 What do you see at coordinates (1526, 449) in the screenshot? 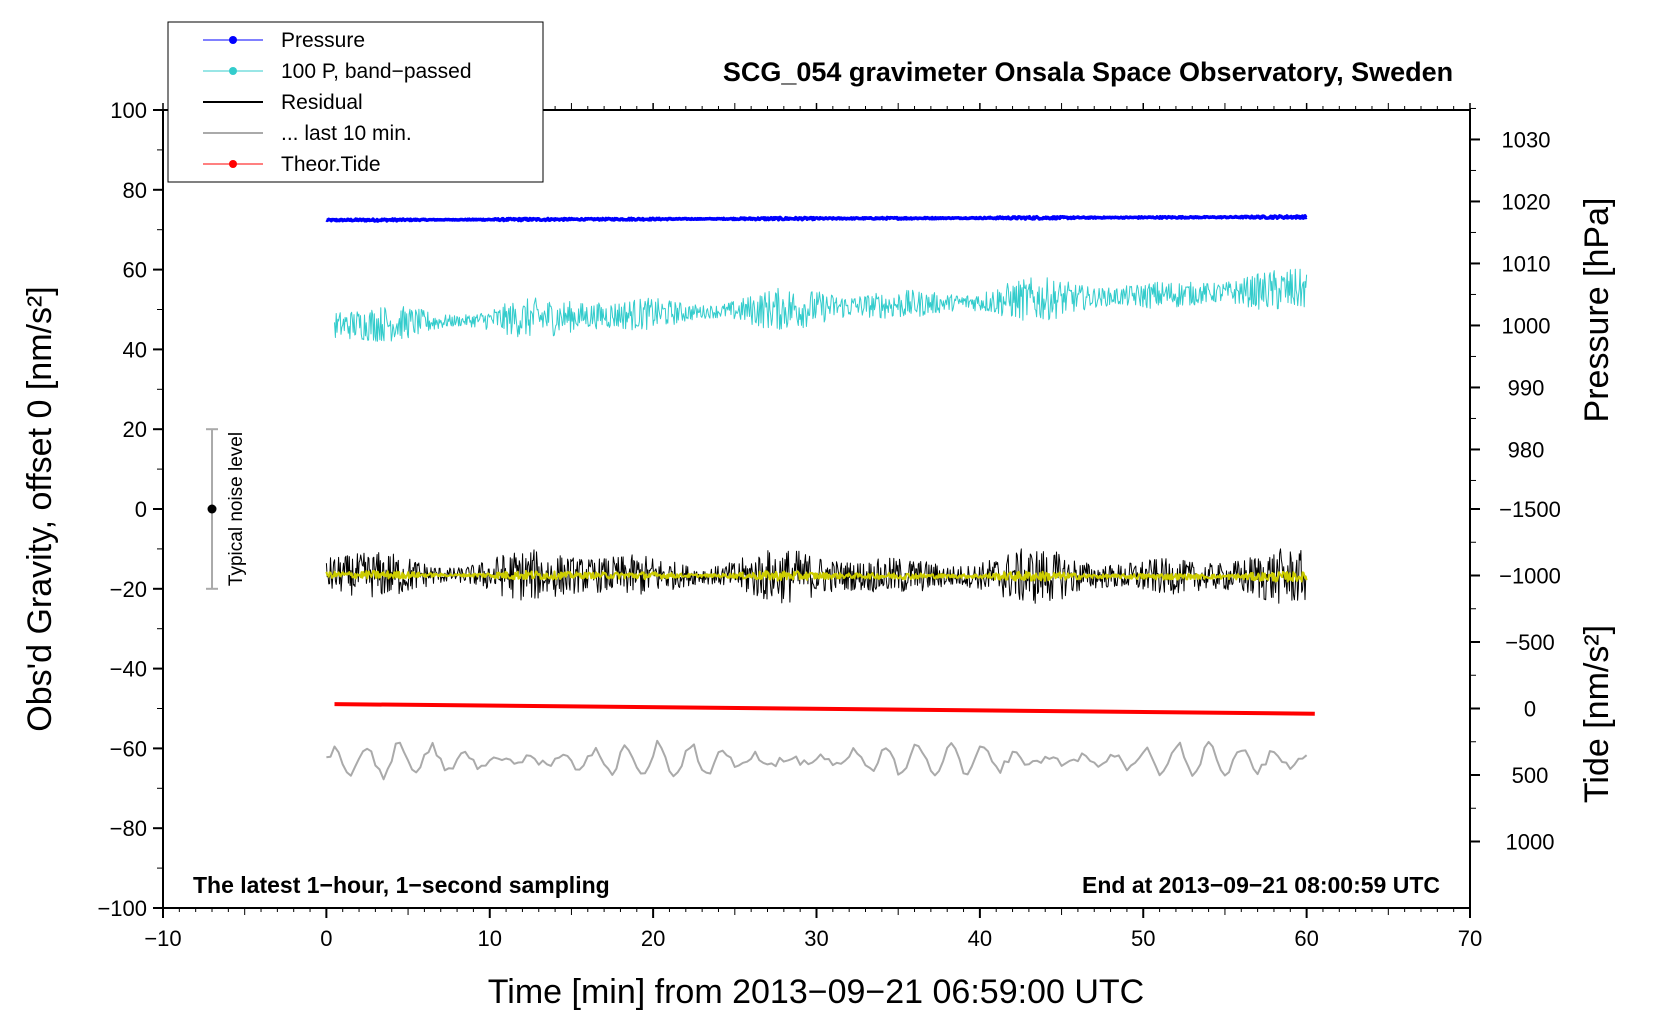
I see `pressure-tick-label: 980` at bounding box center [1526, 449].